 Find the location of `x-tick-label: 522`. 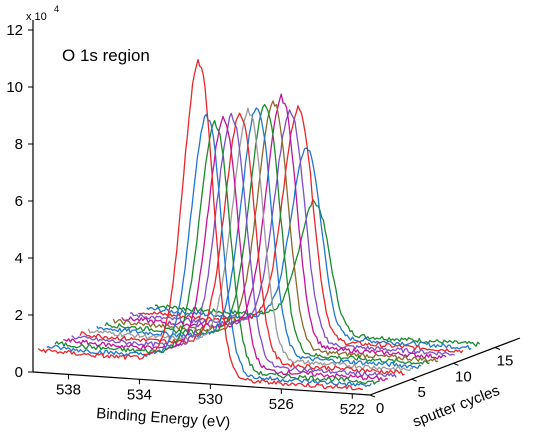

x-tick-label: 522 is located at coordinates (352, 409).